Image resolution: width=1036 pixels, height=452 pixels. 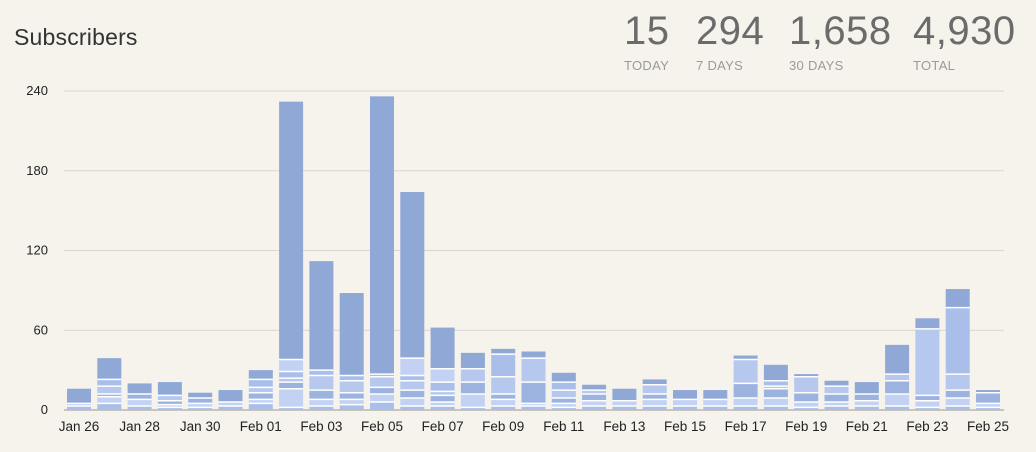 I want to click on x-tick-label: Feb 21, so click(x=867, y=426).